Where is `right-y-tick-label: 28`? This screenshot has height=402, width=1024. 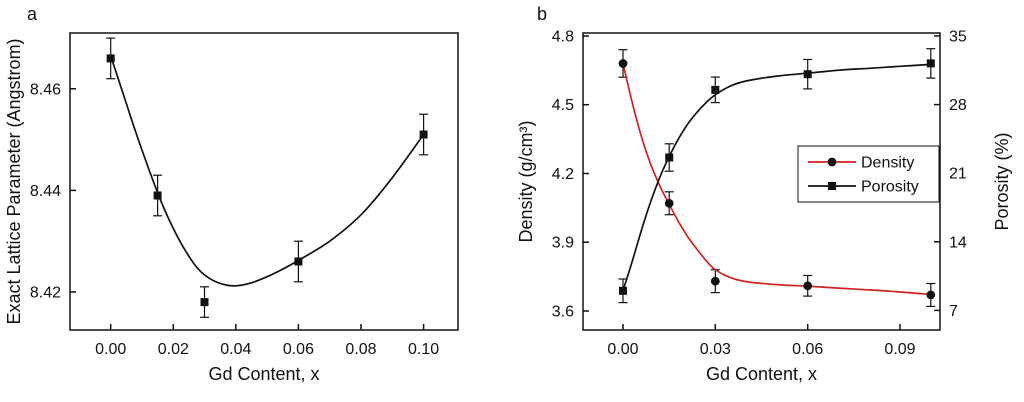 right-y-tick-label: 28 is located at coordinates (958, 105).